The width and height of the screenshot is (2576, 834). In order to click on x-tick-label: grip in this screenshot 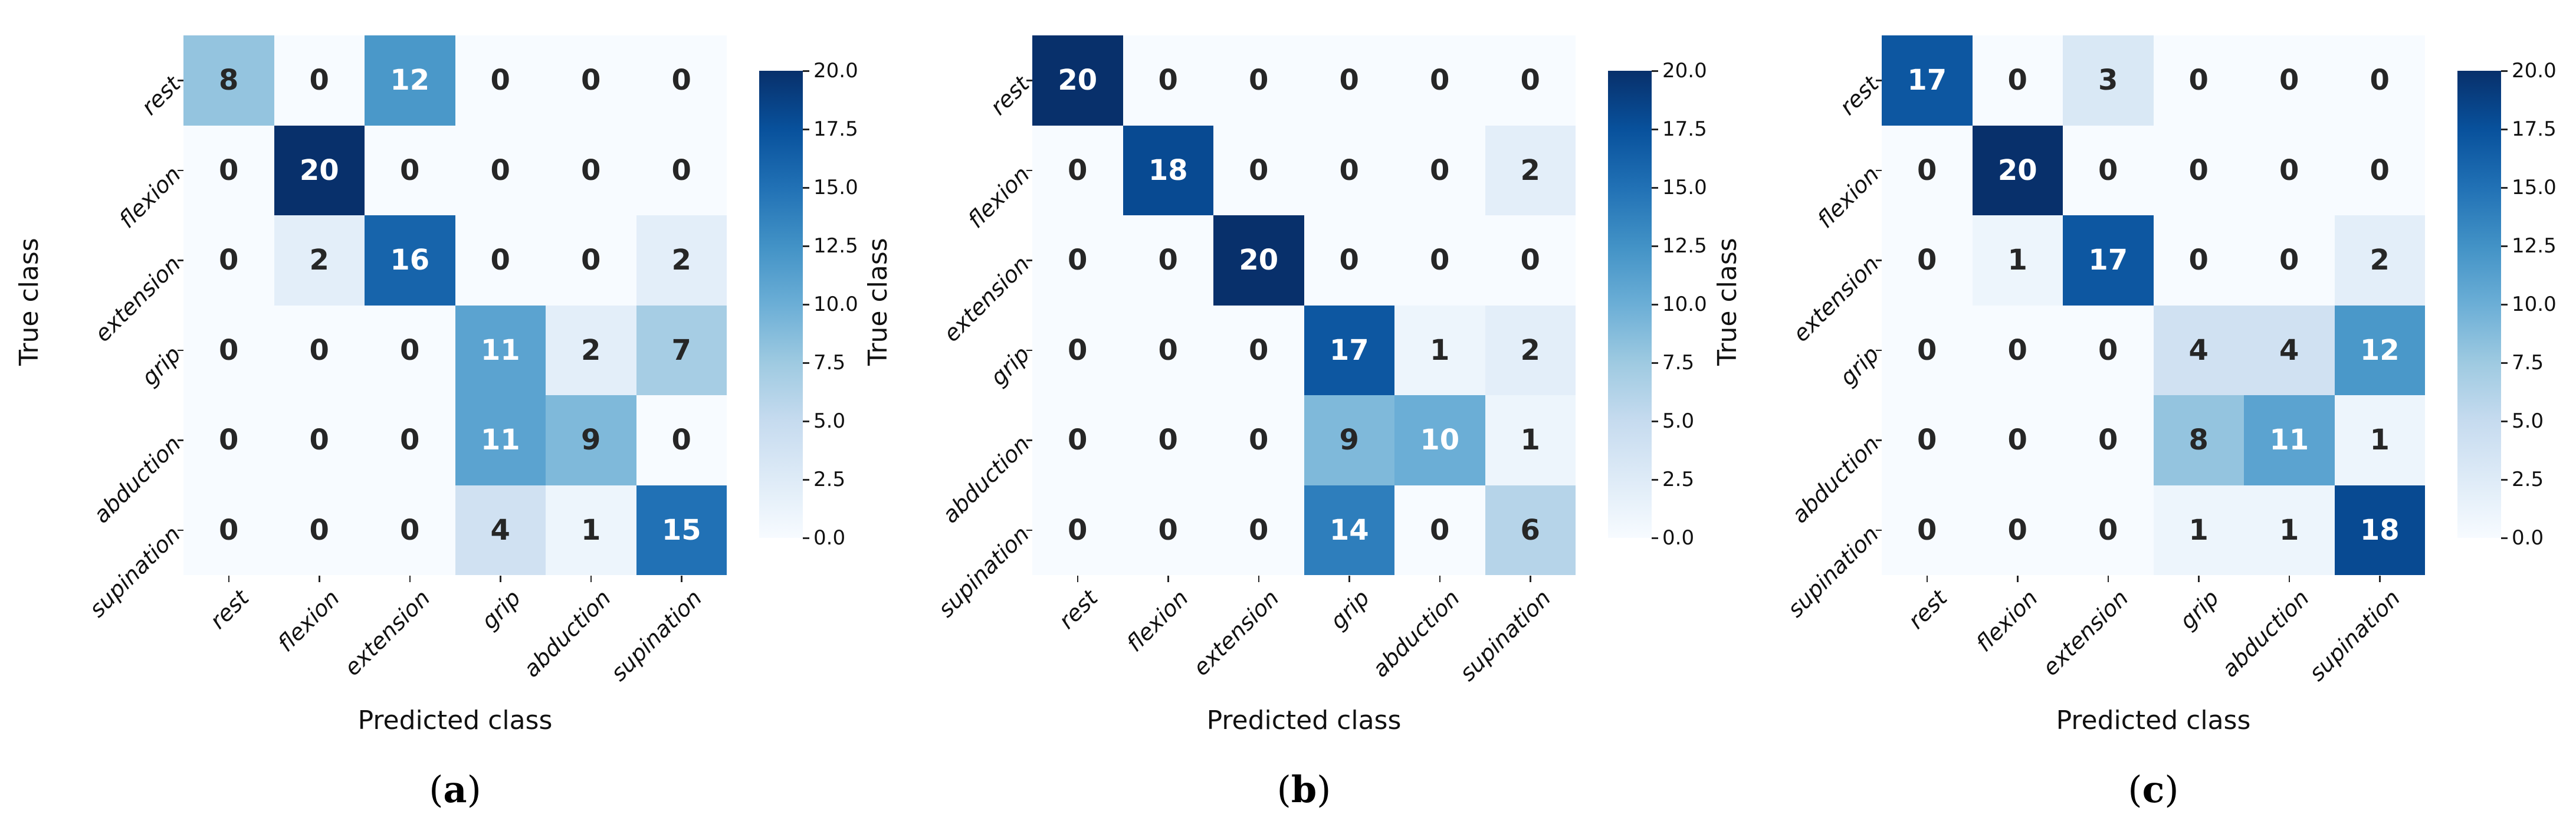, I will do `click(1349, 610)`.